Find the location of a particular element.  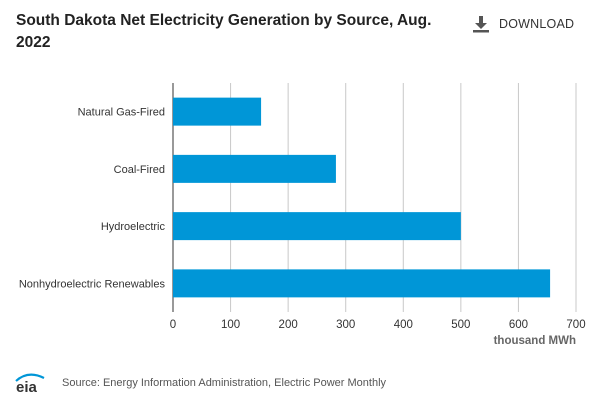

x-tick-label: 0 is located at coordinates (173, 325).